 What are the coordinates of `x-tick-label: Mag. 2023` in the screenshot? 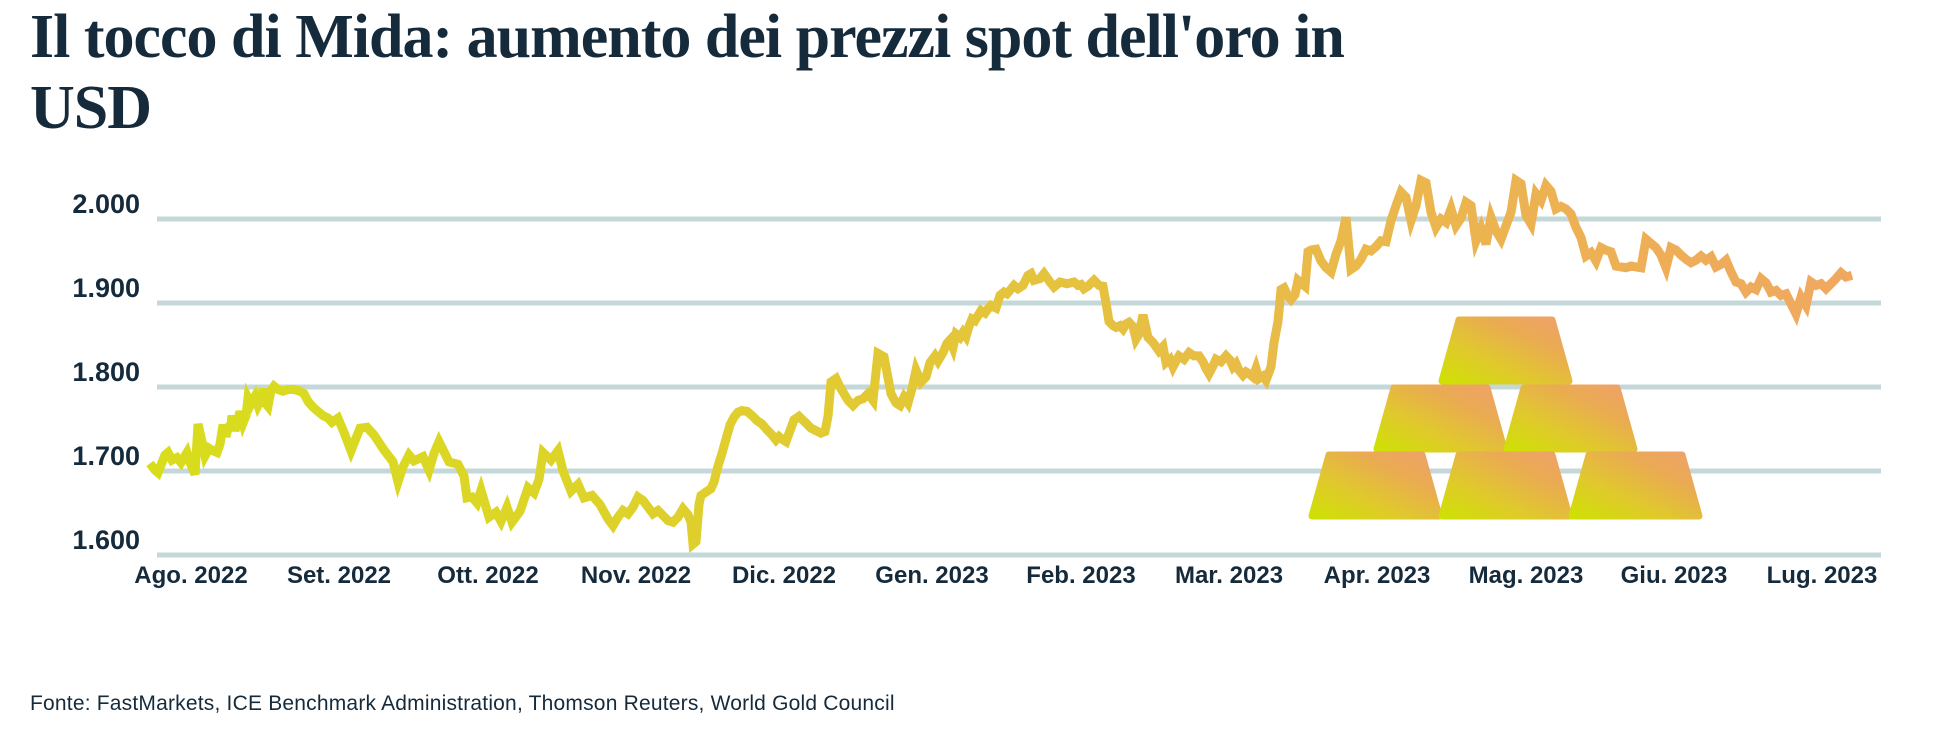 It's located at (1526, 575).